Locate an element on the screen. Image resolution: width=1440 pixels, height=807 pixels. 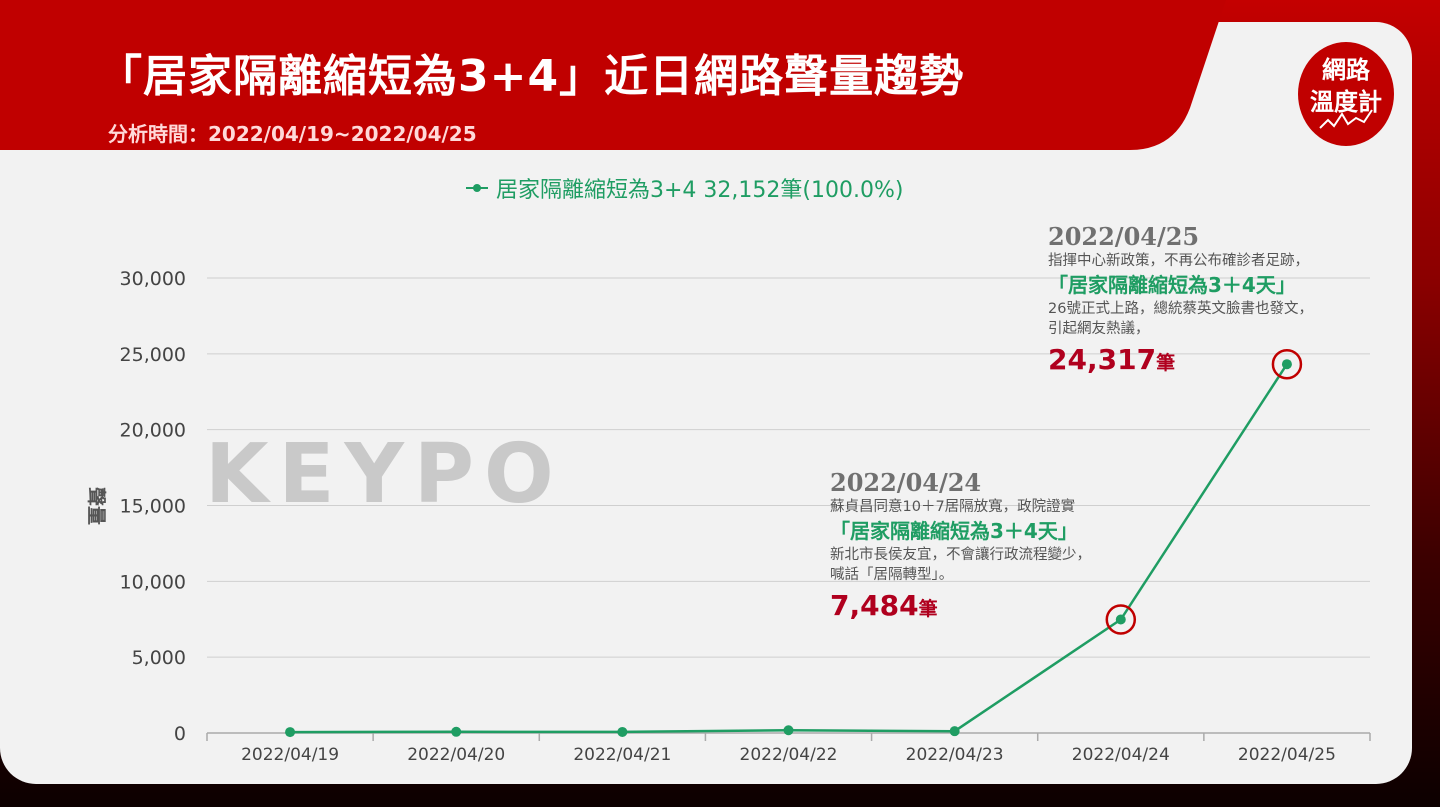
annotation-text: 喊話「居隔轉型」。 is located at coordinates (892, 575).